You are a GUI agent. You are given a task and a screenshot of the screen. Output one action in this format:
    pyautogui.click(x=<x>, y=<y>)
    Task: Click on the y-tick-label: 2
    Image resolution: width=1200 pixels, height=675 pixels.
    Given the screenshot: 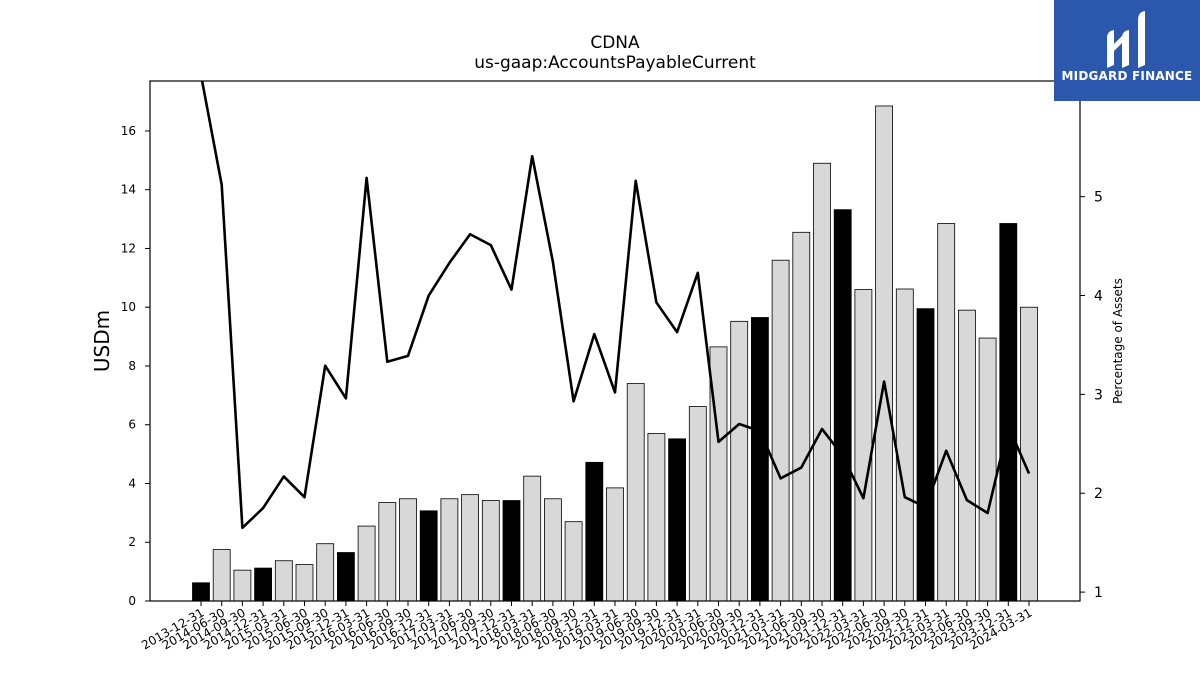 What is the action you would take?
    pyautogui.click(x=132, y=542)
    